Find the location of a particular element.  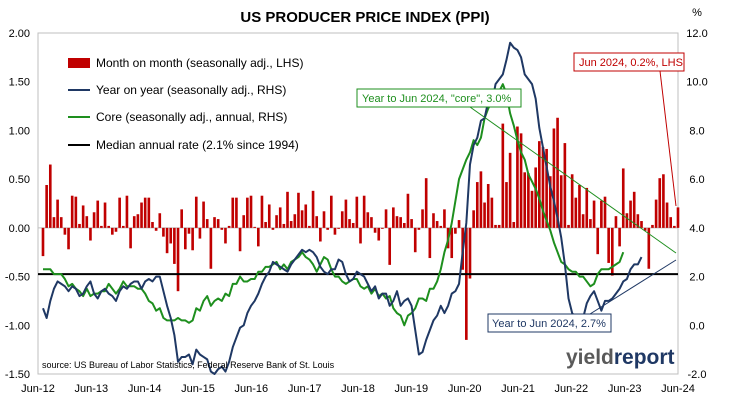

left-tick-label: -1.00 is located at coordinates (17, 326).